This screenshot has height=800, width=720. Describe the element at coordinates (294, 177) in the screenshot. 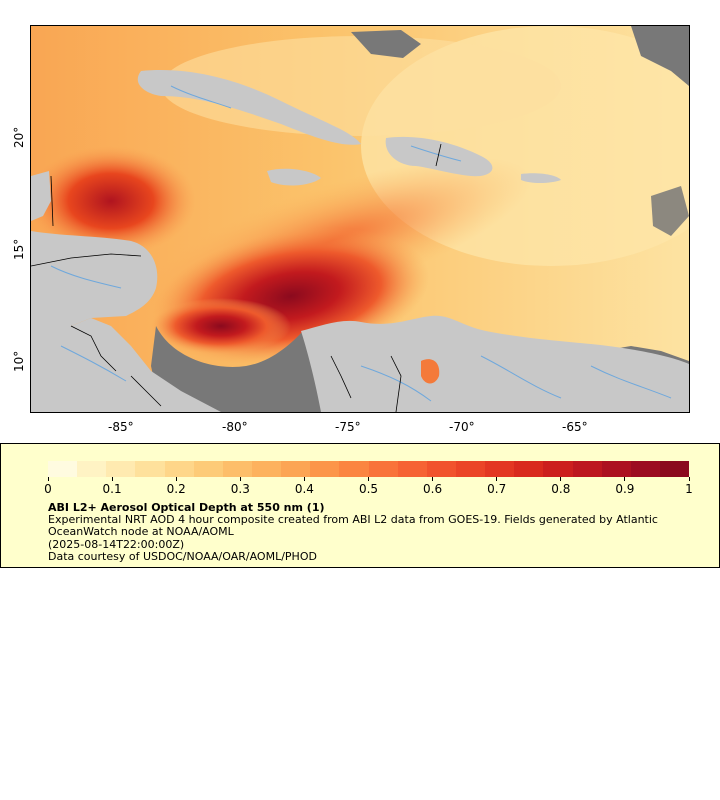

I see `land-jamaica` at that location.